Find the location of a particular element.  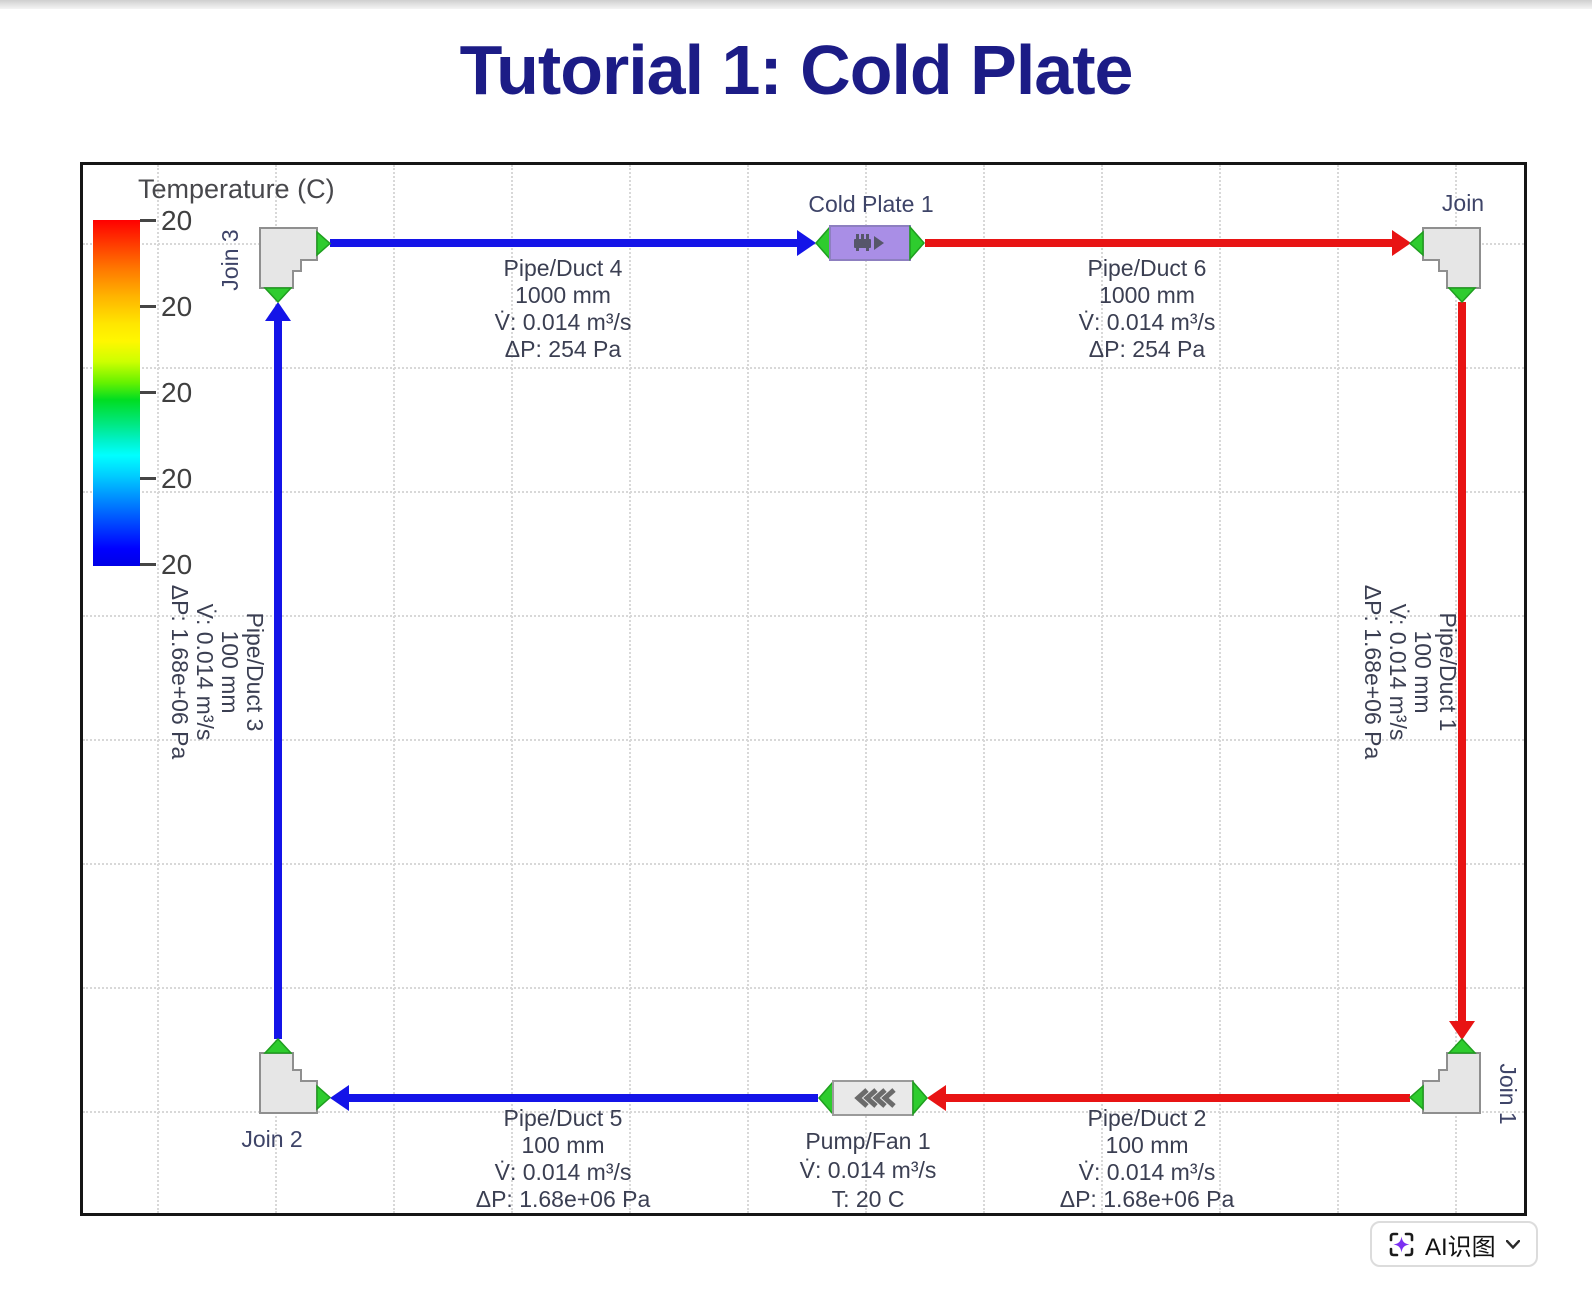

pipe-name: Pipe/Duct 5 is located at coordinates (563, 1118).